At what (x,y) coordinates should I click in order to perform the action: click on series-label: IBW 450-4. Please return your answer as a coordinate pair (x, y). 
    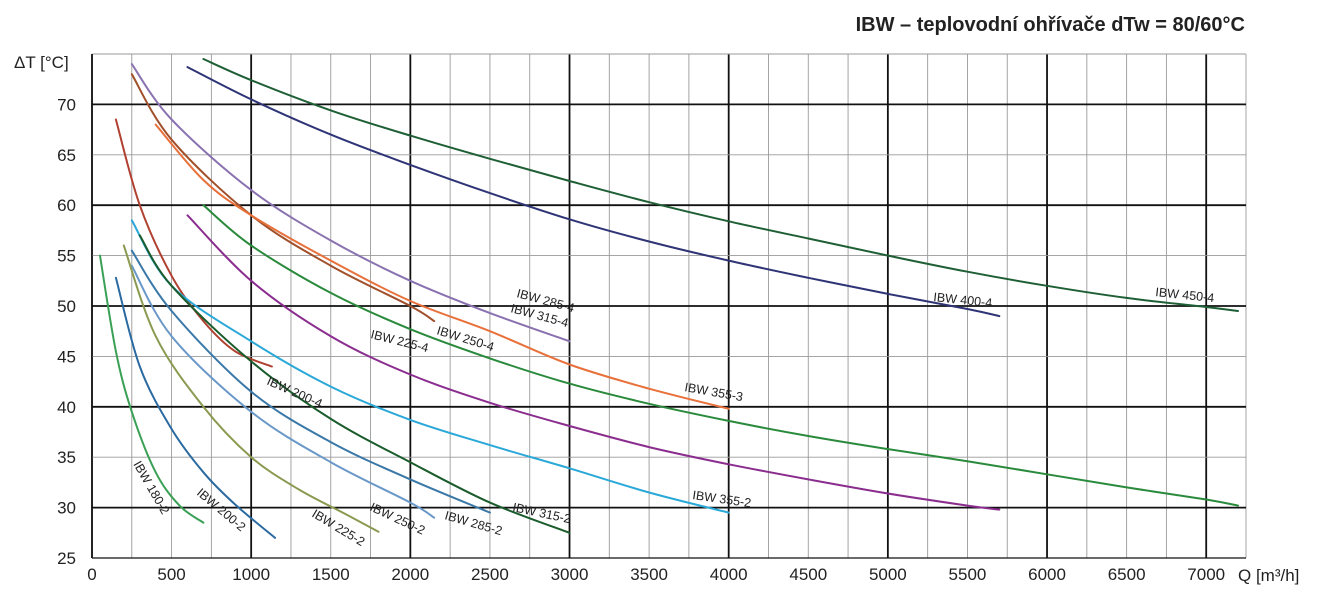
    Looking at the image, I should click on (1185, 295).